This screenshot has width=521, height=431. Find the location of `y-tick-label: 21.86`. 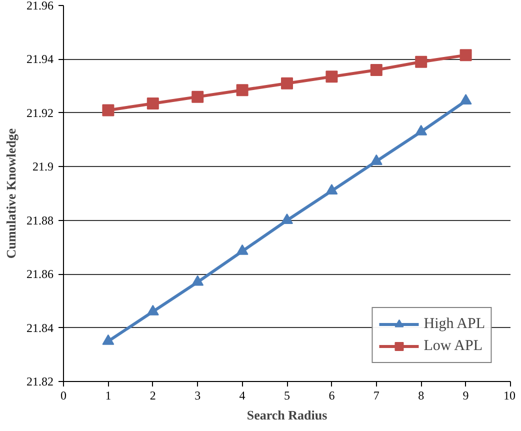

y-tick-label: 21.86 is located at coordinates (40, 274).